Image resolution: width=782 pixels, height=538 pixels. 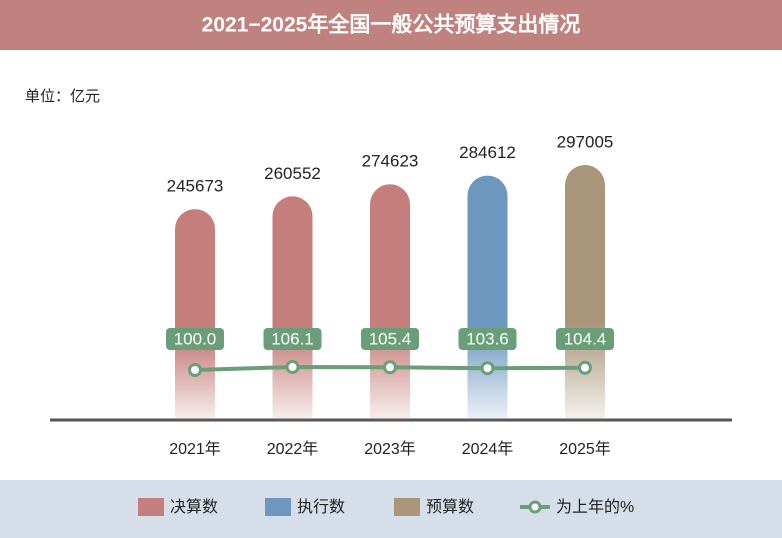 I want to click on x-tick-label: 2024年, so click(x=488, y=449).